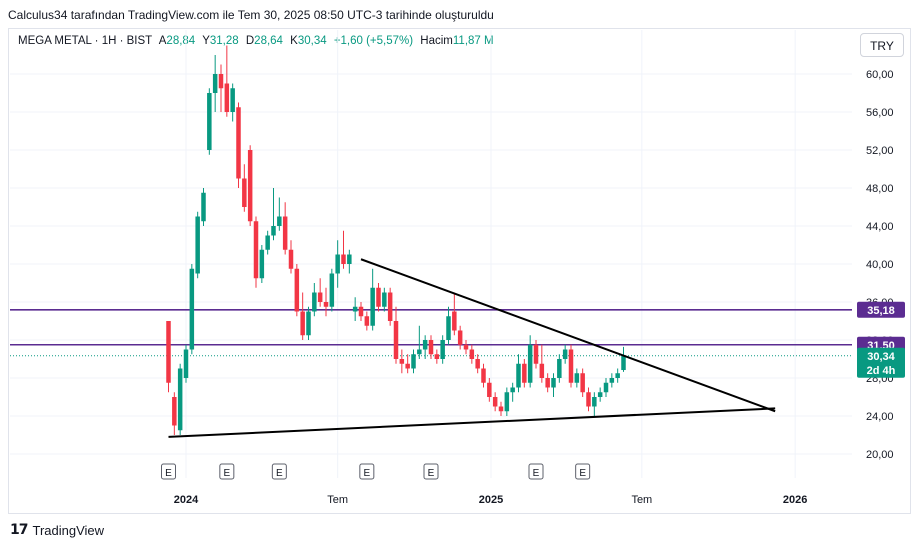  Describe the element at coordinates (880, 265) in the screenshot. I see `y-tick-label: 40,00` at that location.